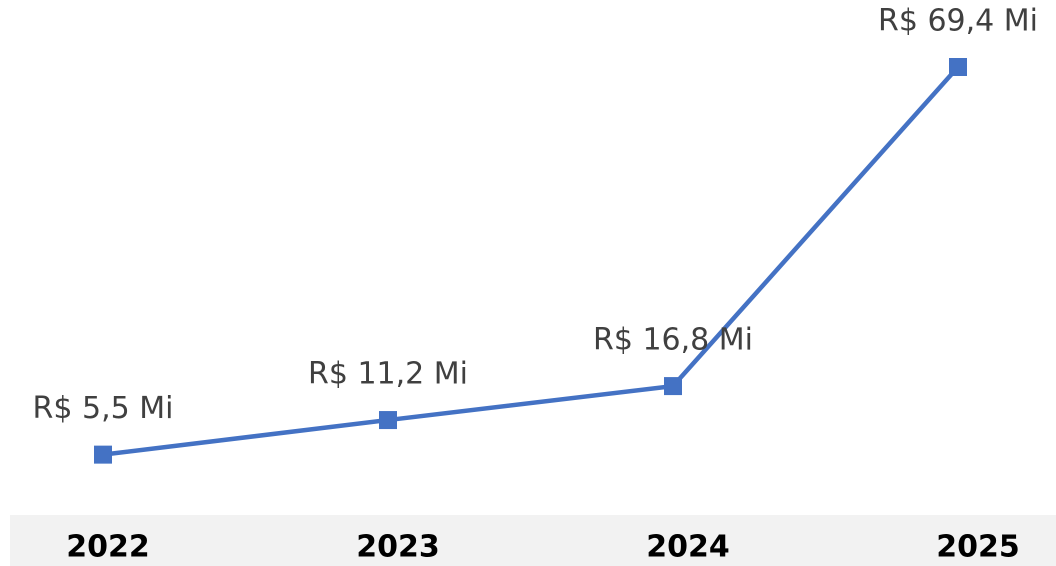 The image size is (1056, 566). Describe the element at coordinates (688, 547) in the screenshot. I see `x-tick-label: 2024` at that location.